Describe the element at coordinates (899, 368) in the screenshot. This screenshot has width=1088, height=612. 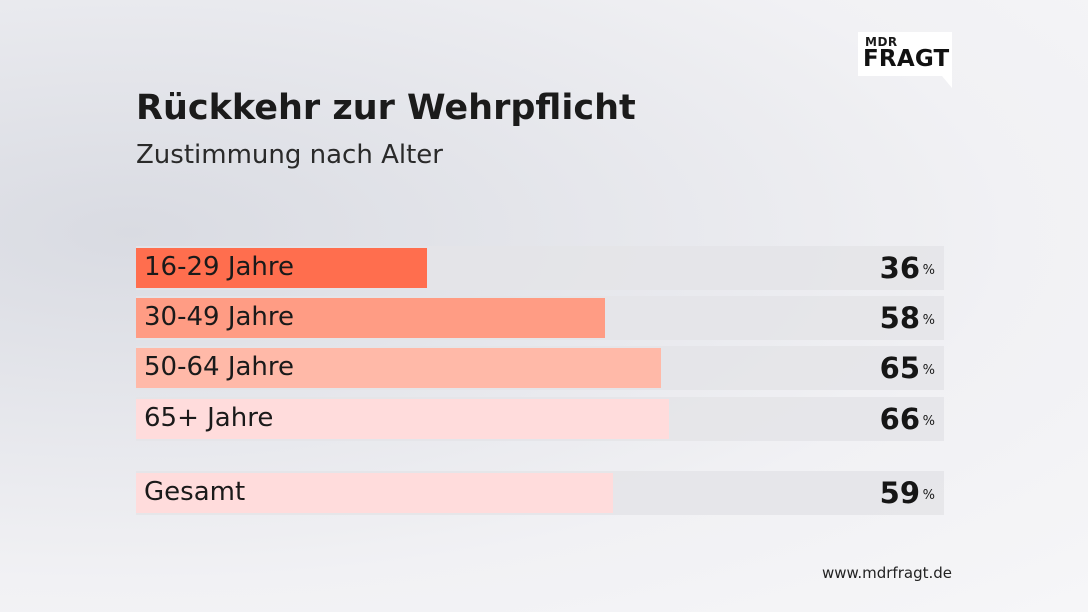
I see `bar-value-label: 65` at that location.